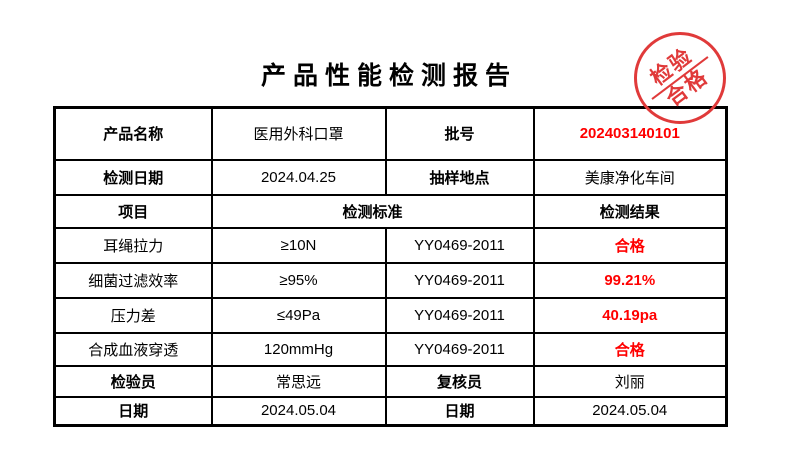  What do you see at coordinates (459, 381) in the screenshot?
I see `reviewer-label: 复核员` at bounding box center [459, 381].